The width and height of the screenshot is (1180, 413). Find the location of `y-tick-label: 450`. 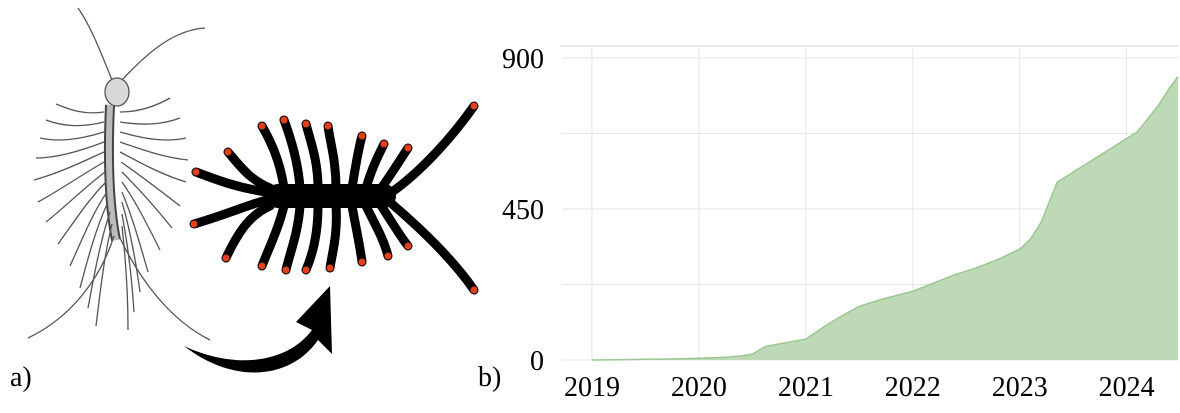

y-tick-label: 450 is located at coordinates (523, 210).